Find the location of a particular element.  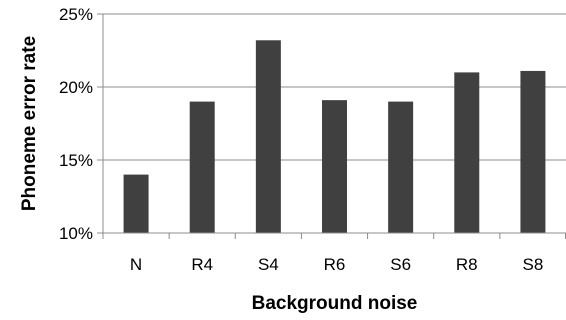

y-tick-label: 20% is located at coordinates (76, 87).